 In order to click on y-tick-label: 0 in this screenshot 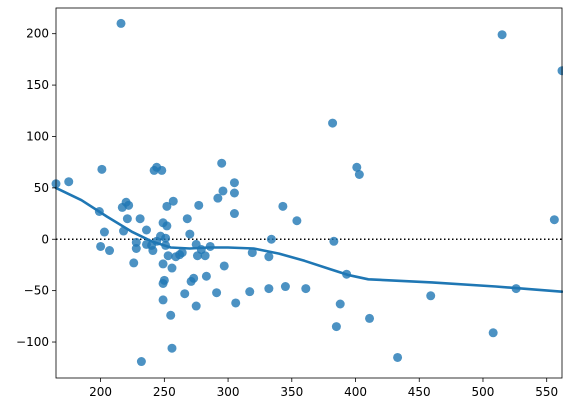, I will do `click(45, 239)`.